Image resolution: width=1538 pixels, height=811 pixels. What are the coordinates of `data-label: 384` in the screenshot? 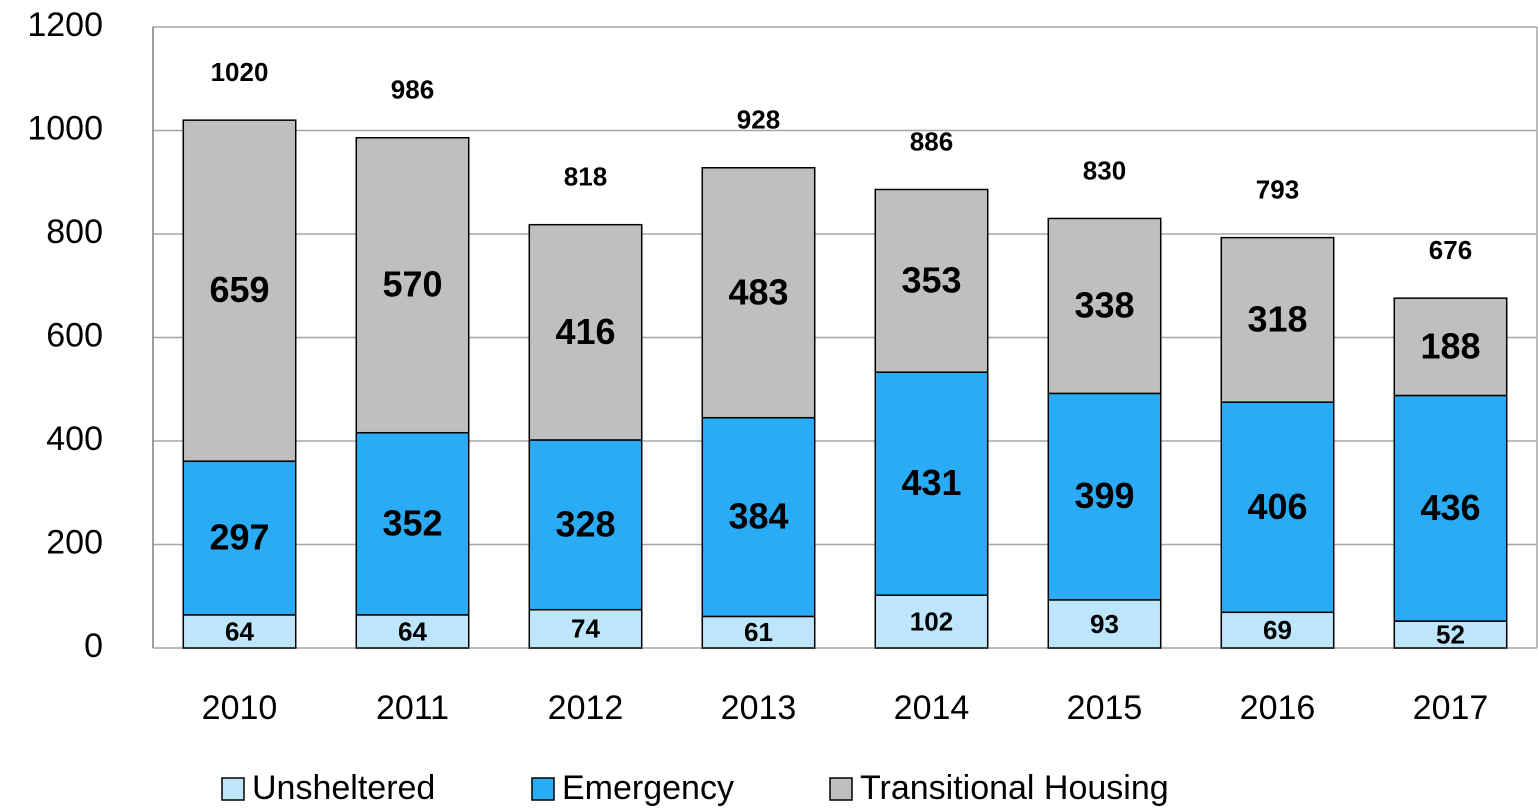 It's located at (758, 516).